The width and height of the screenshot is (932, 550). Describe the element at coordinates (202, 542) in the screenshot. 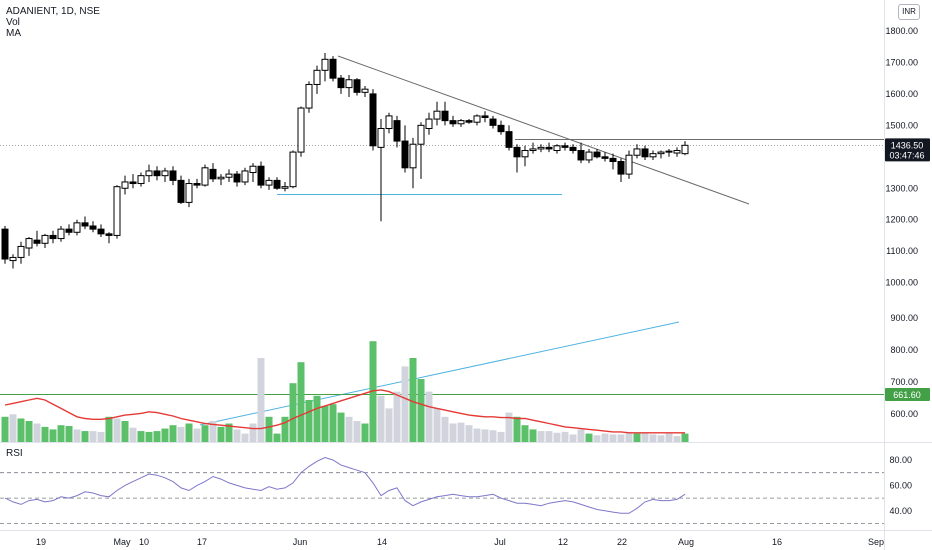

I see `date-tick-label: 17` at that location.